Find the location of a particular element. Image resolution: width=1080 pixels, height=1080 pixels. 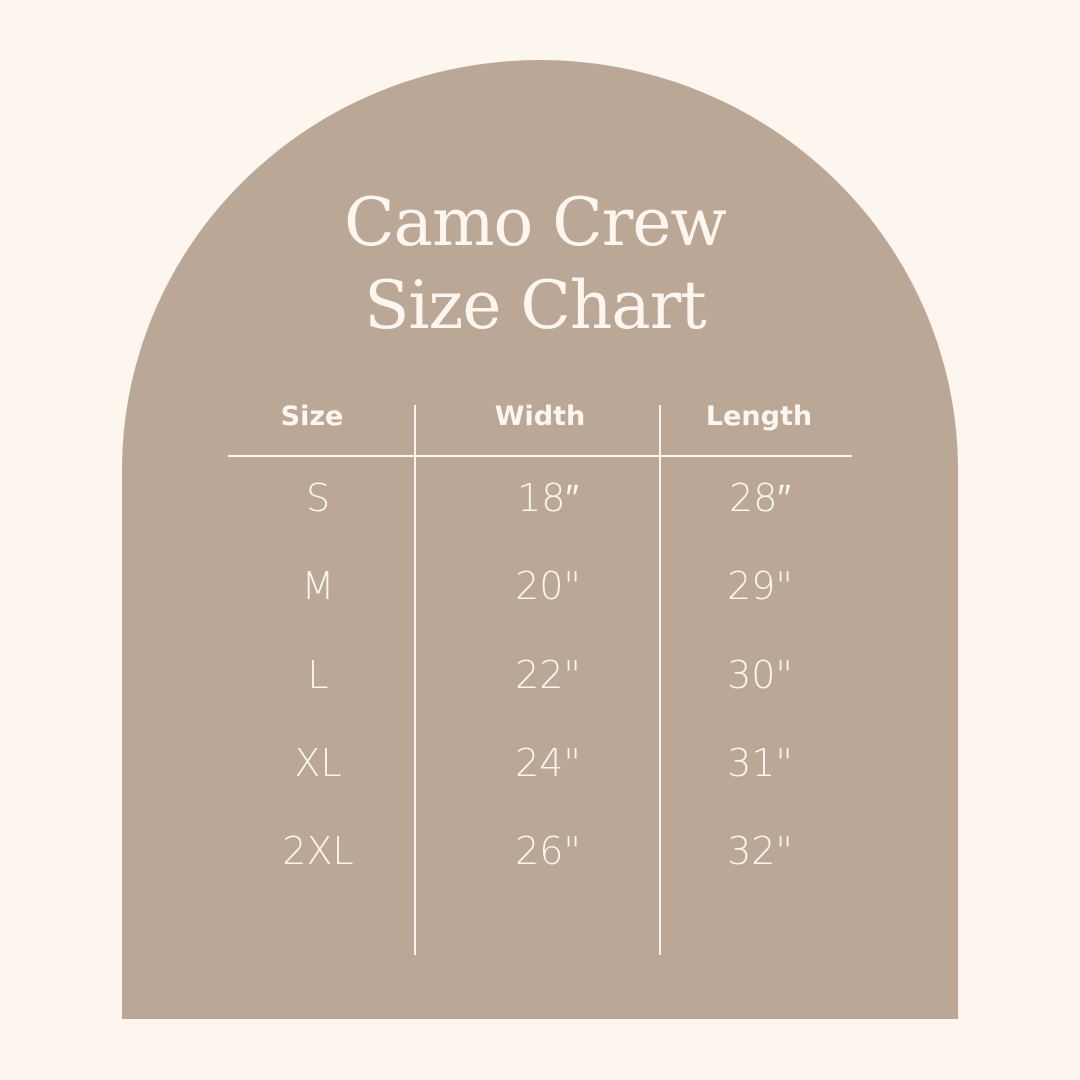

title-line-1: Camo Crew is located at coordinates (535, 222).